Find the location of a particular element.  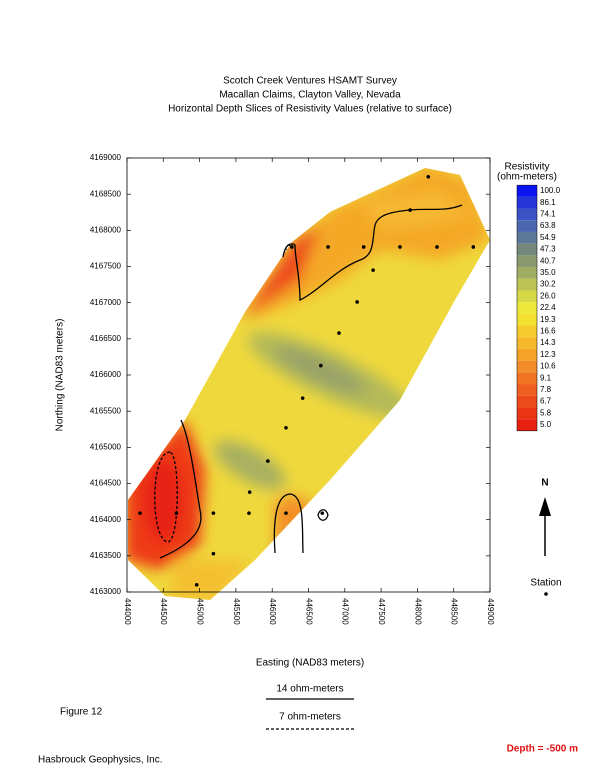

colorbar-label: 30.2 is located at coordinates (548, 284).